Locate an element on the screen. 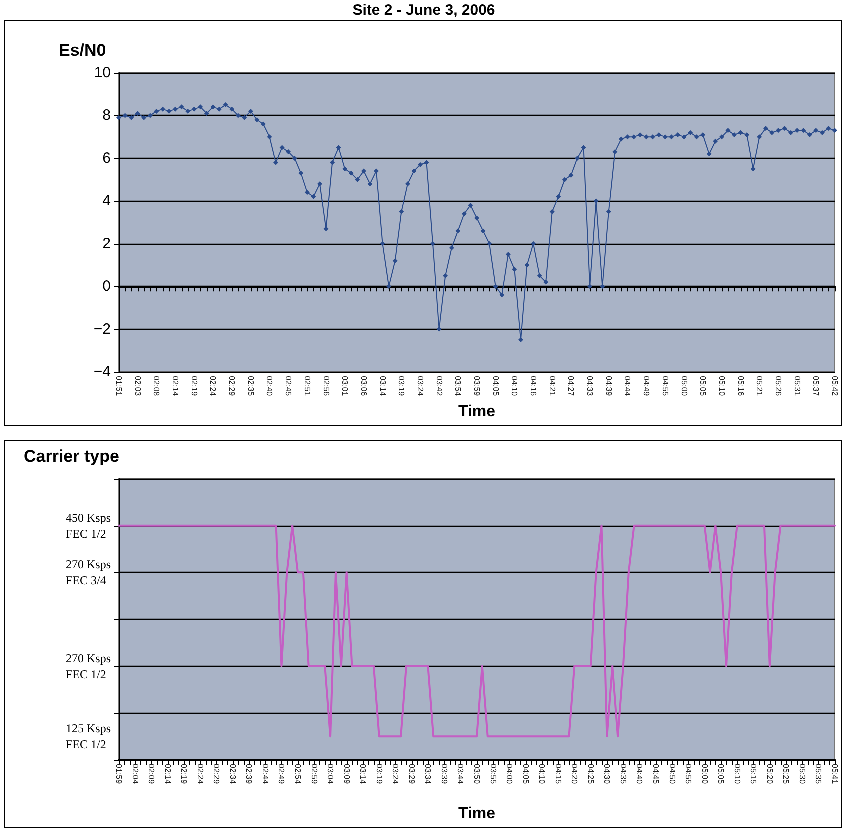 The width and height of the screenshot is (848, 832). y-tick-label: 4 is located at coordinates (106, 201).